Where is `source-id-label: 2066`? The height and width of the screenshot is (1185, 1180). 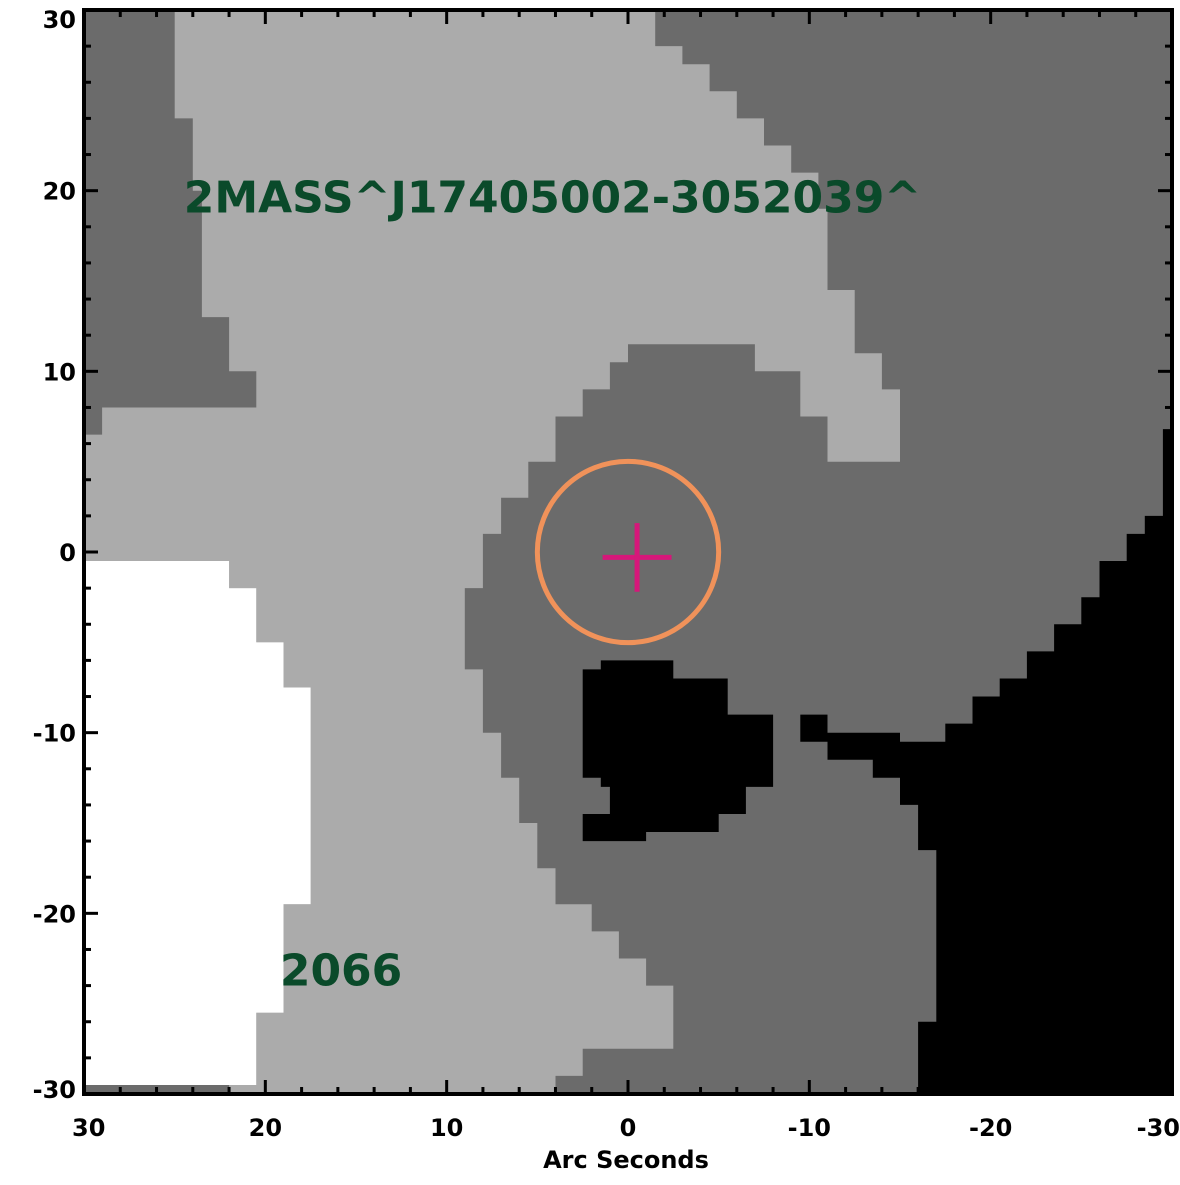
source-id-label: 2066 is located at coordinates (341, 971).